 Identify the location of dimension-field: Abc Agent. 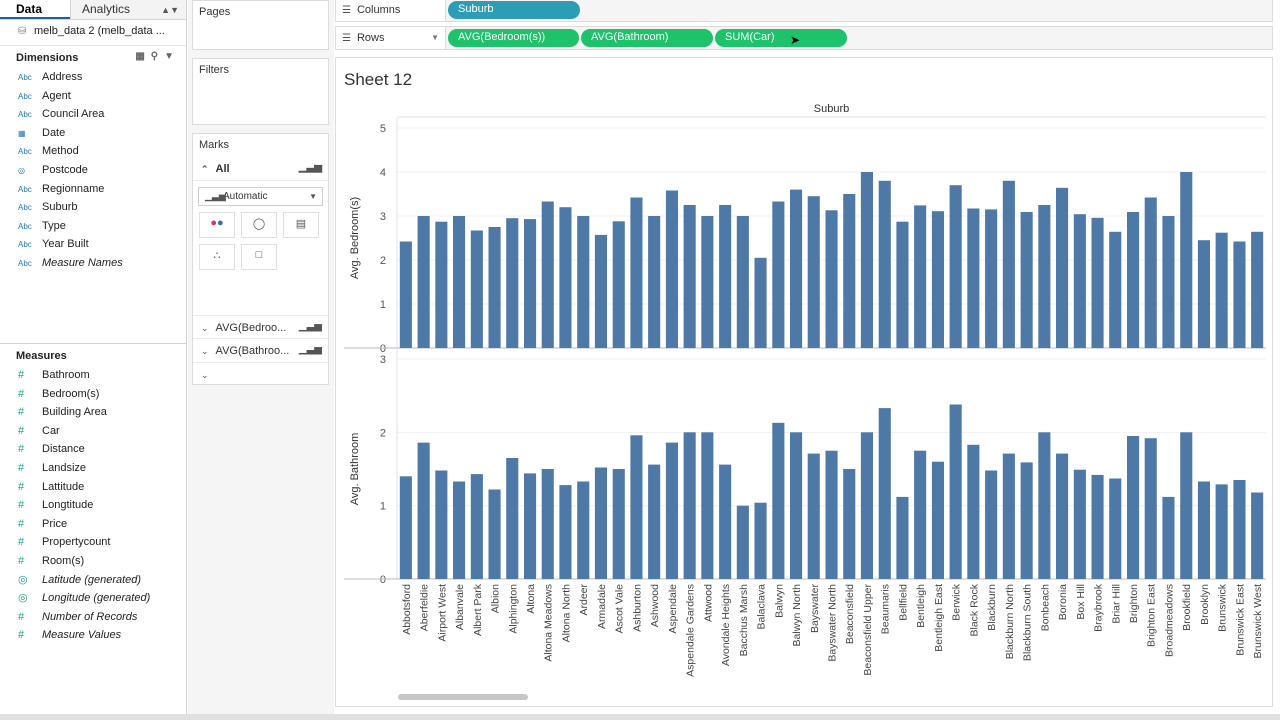
(93, 96).